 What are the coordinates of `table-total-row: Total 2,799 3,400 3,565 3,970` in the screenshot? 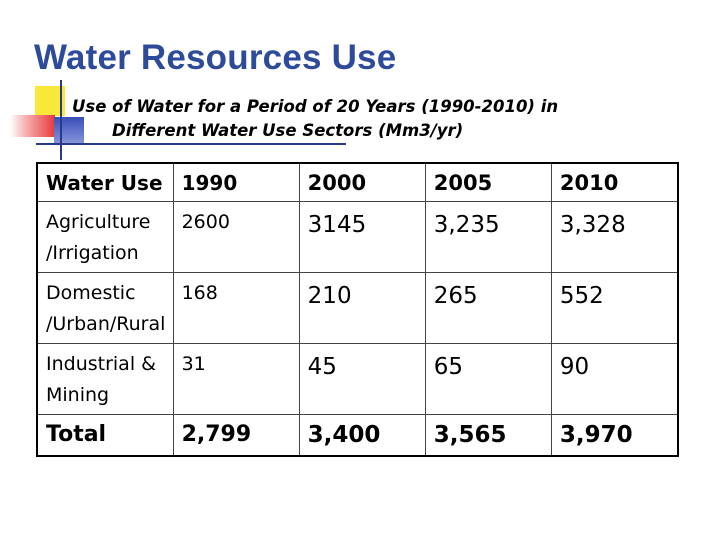 It's located at (357, 435).